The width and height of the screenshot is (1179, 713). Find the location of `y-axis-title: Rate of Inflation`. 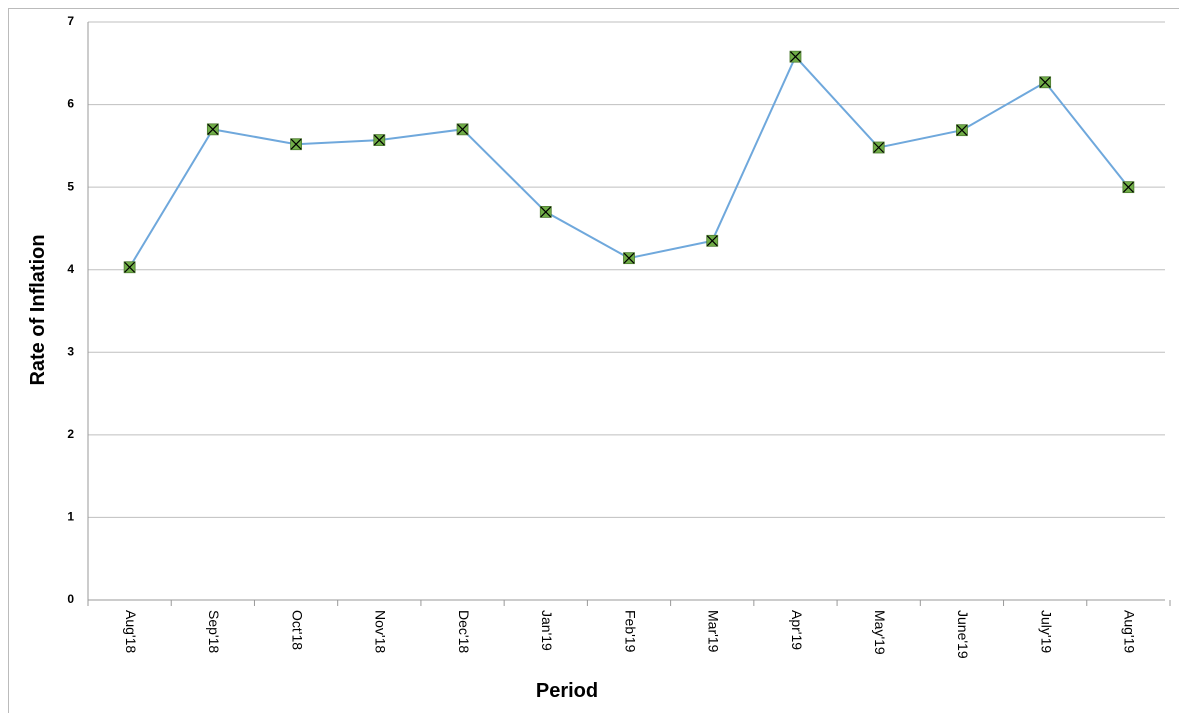

y-axis-title: Rate of Inflation is located at coordinates (38, 309).